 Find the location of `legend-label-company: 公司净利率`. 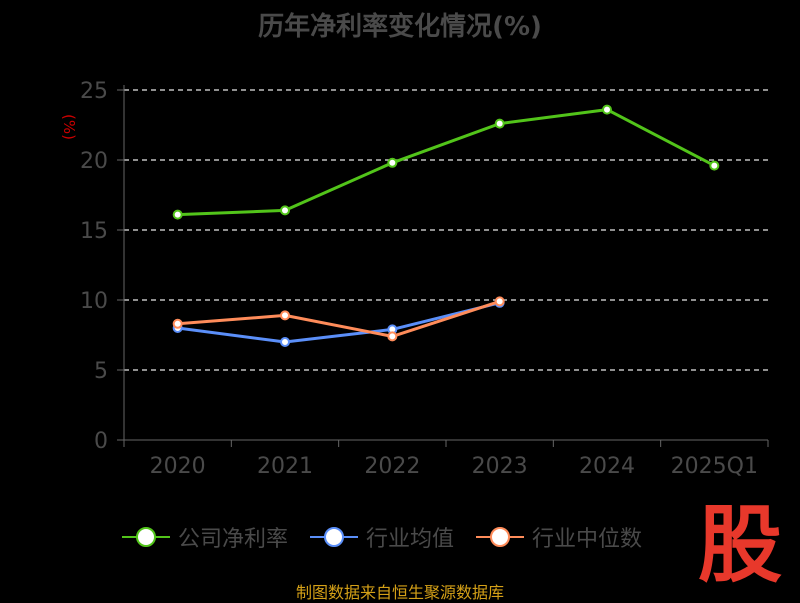

legend-label-company: 公司净利率 is located at coordinates (233, 539).